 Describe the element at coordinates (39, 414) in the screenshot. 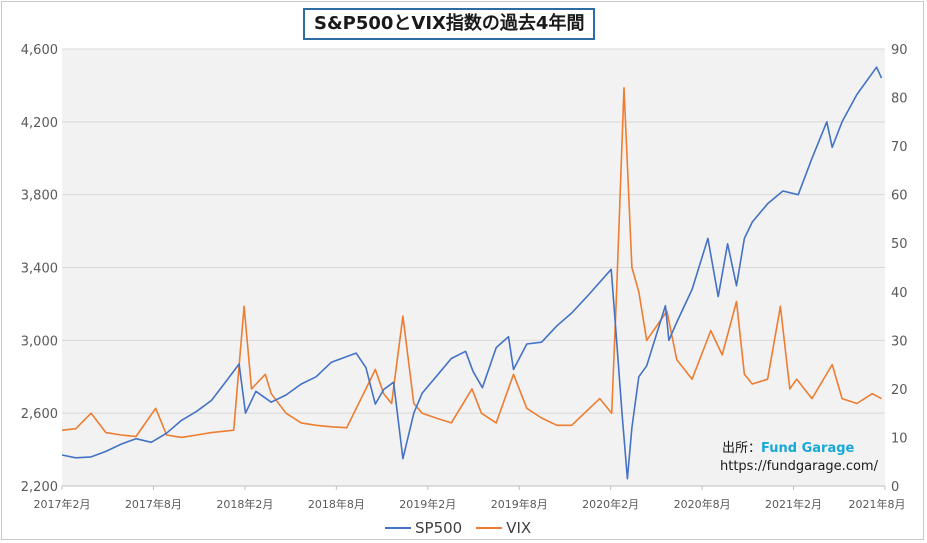

I see `y-left-tick-label: 2,600` at that location.